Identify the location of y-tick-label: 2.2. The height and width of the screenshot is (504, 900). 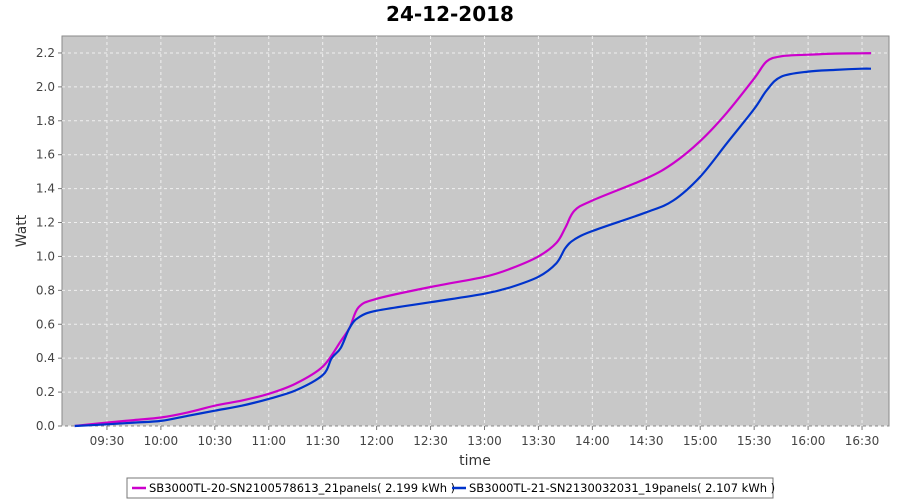
(45, 53).